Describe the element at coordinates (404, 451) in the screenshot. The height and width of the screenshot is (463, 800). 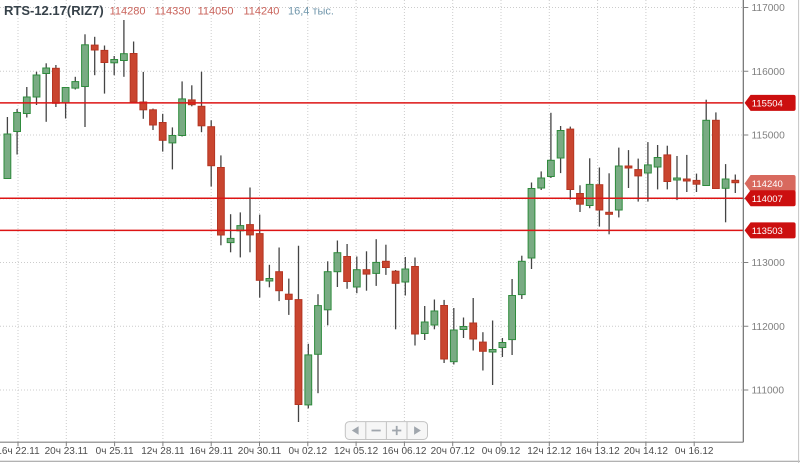
I see `svg-text: 16ч 06.12` at that location.